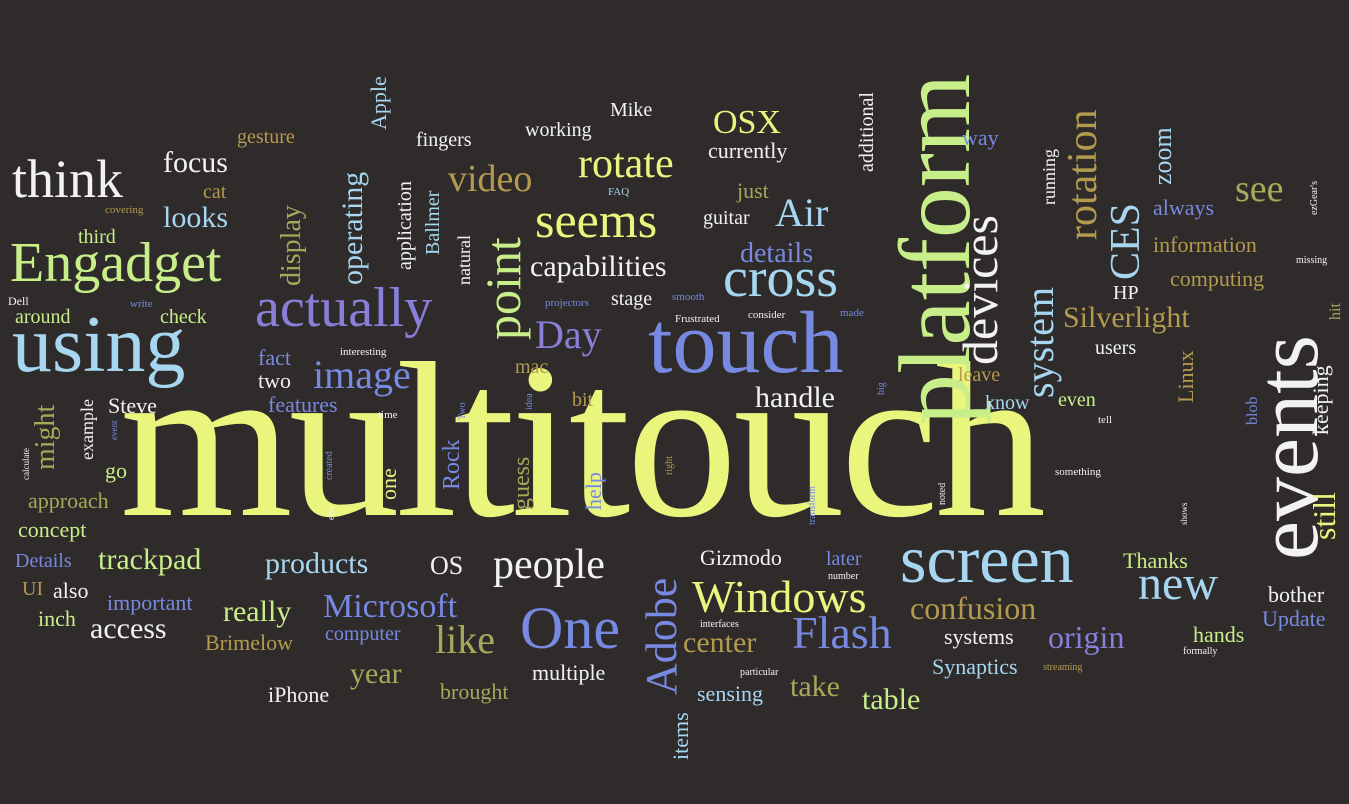 Image resolution: width=1349 pixels, height=804 pixels. Describe the element at coordinates (116, 470) in the screenshot. I see `word-go: go` at that location.